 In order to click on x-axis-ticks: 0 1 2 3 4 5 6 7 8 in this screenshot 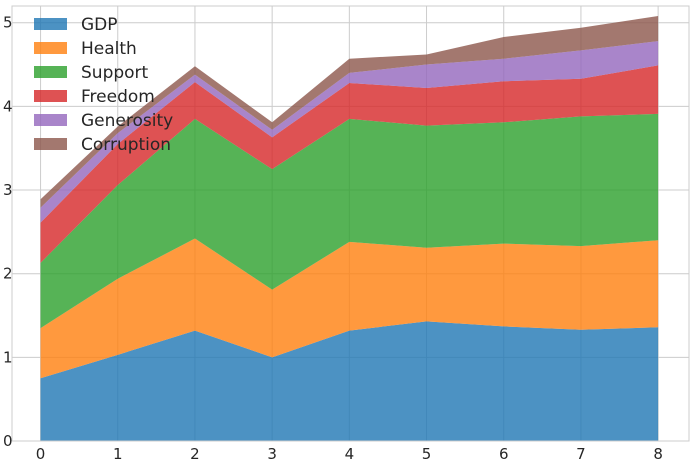, I will do `click(349, 454)`.